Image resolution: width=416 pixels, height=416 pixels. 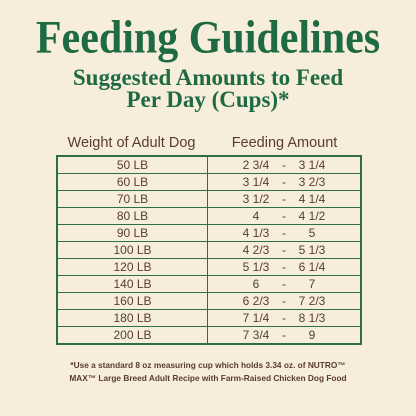 What do you see at coordinates (256, 318) in the screenshot?
I see `amount-low: 7 1/4` at bounding box center [256, 318].